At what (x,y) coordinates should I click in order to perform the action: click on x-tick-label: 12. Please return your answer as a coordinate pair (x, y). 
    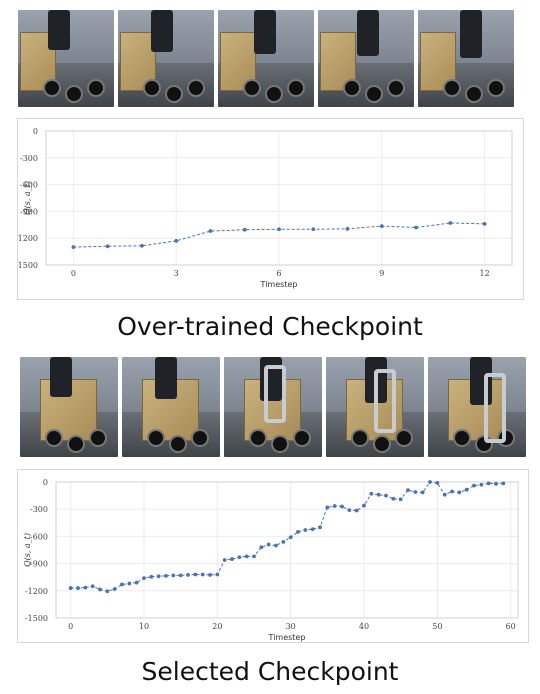
    Looking at the image, I should click on (484, 273).